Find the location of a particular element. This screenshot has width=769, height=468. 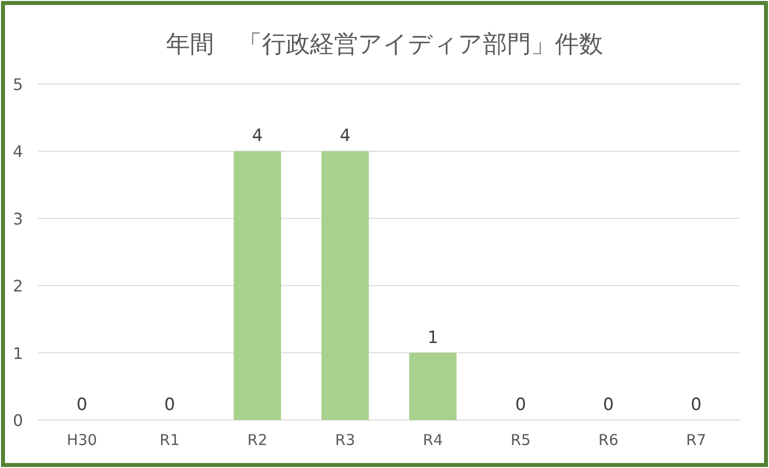

chart-title: 年間 「行政経営アイディア部門」件数 is located at coordinates (384, 44).